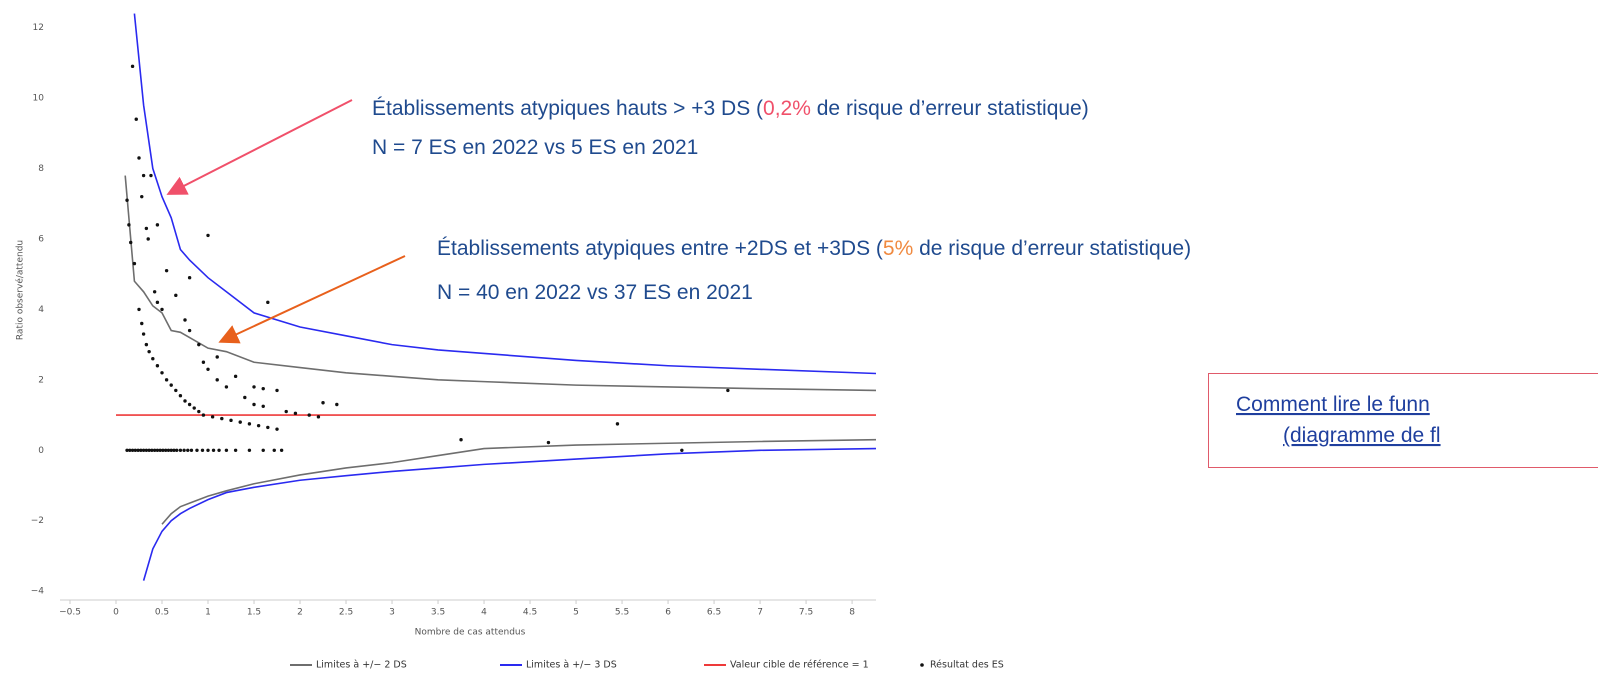 The height and width of the screenshot is (688, 1598). What do you see at coordinates (41, 239) in the screenshot?
I see `y-tick-label: 6` at bounding box center [41, 239].